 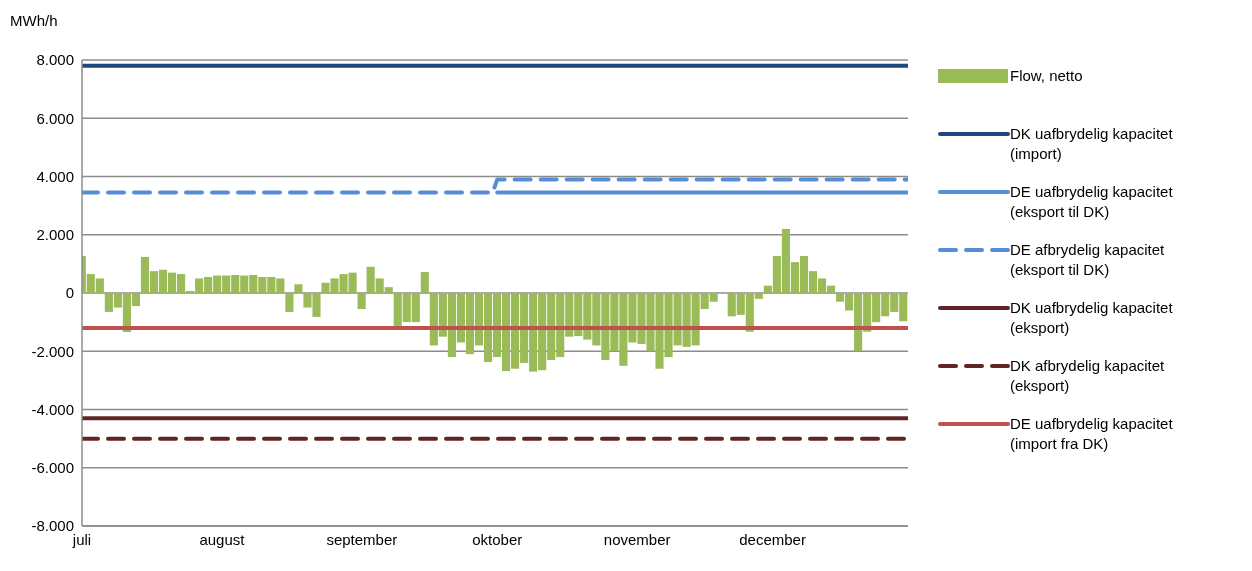 What do you see at coordinates (1088, 376) in the screenshot?
I see `legend-label: DK afbrydelig kapacitet (eksport)` at bounding box center [1088, 376].